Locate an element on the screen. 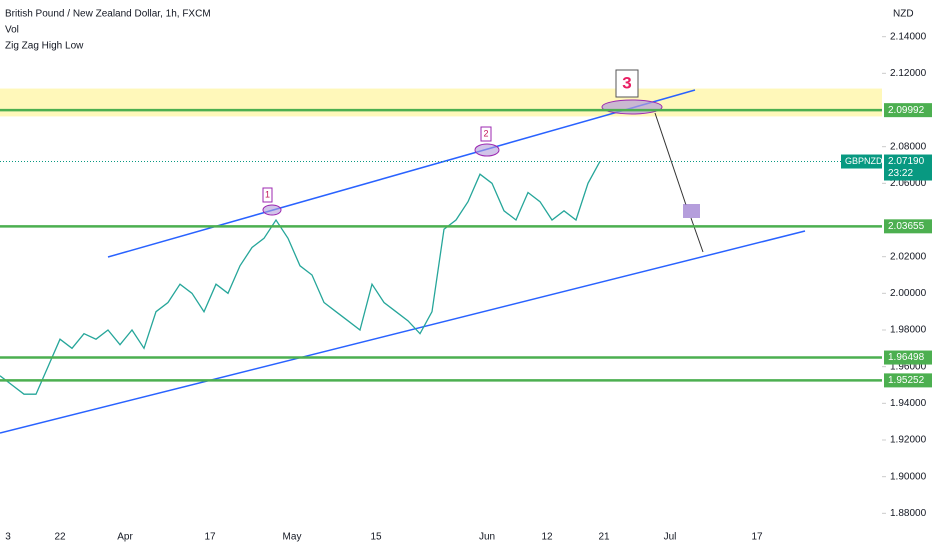 This screenshot has width=932, height=550. y-tick-label: 1.90000 is located at coordinates (908, 476).